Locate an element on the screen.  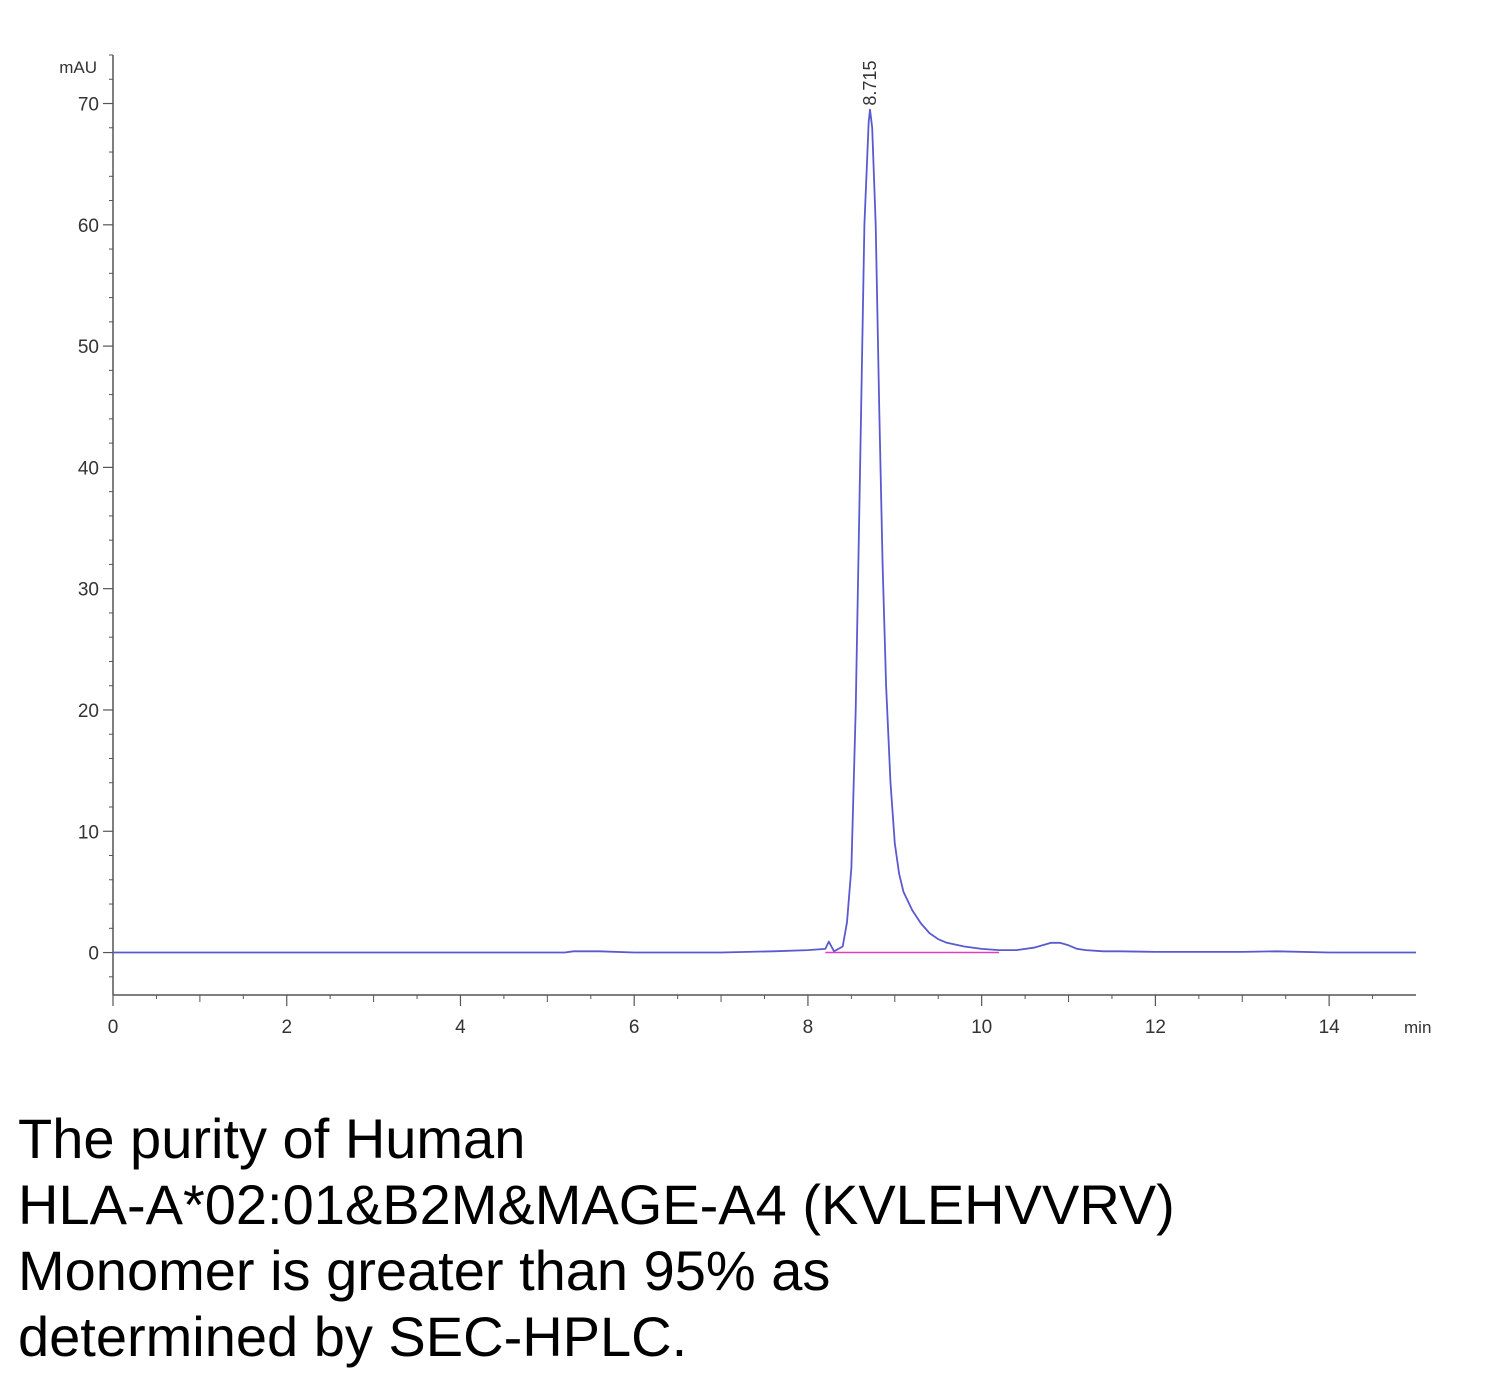
x-tick-label: 12 is located at coordinates (1155, 1027).